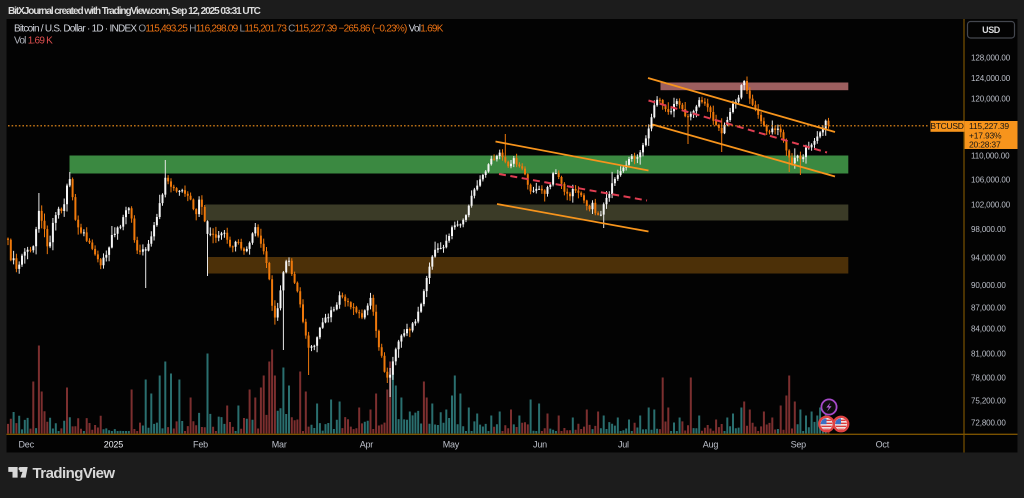 The height and width of the screenshot is (498, 1024). Describe the element at coordinates (988, 307) in the screenshot. I see `svg-text: 87,000.00` at that location.